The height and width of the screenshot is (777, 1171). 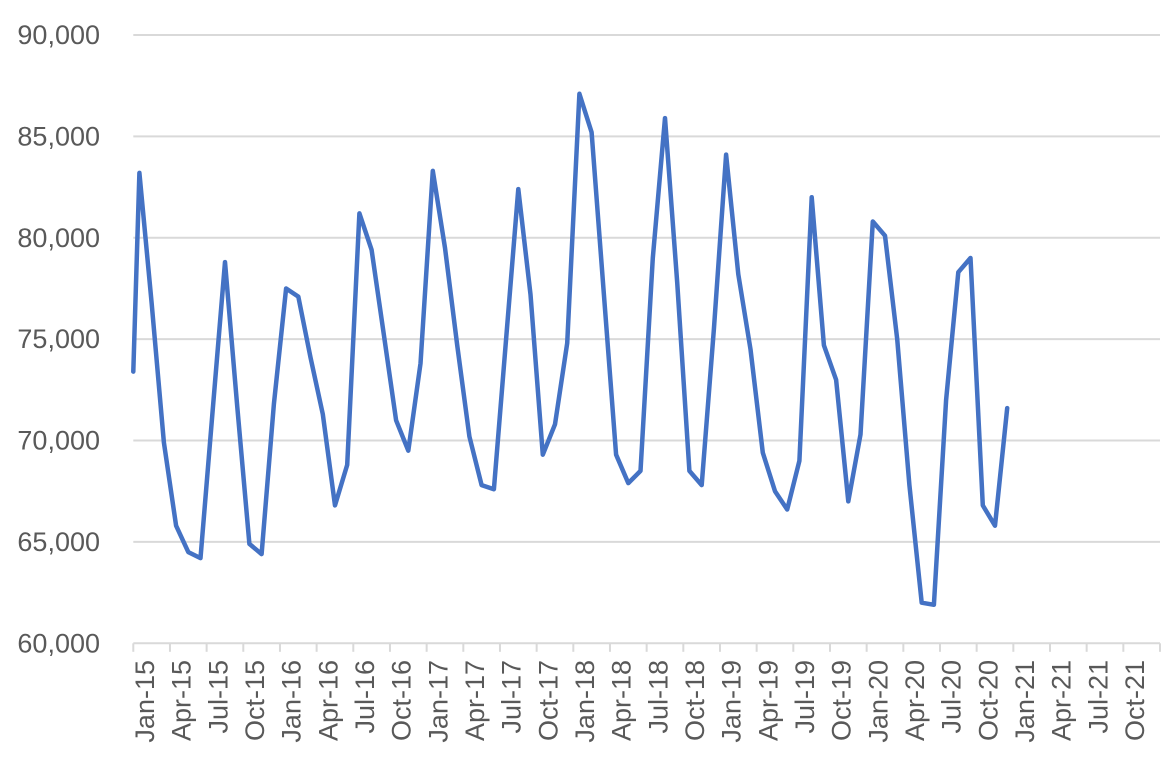 What do you see at coordinates (548, 700) in the screenshot?
I see `x-axis-tick-label: Oct-17` at bounding box center [548, 700].